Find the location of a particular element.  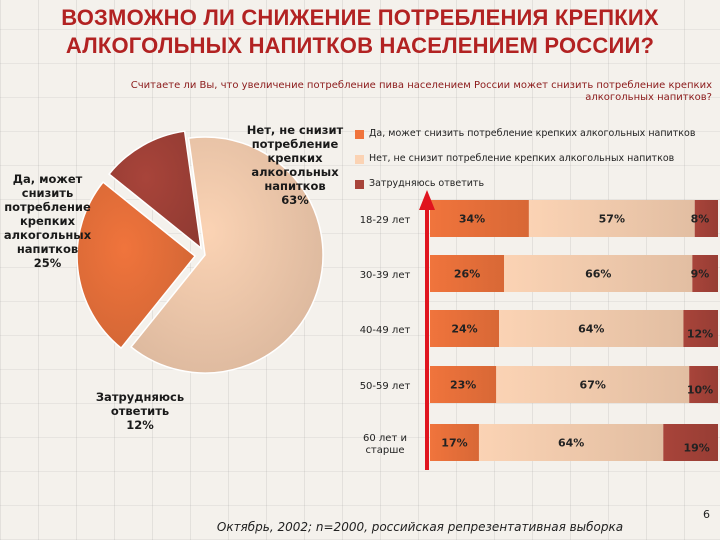

age-group-label: 40-49 лет is located at coordinates (385, 331).